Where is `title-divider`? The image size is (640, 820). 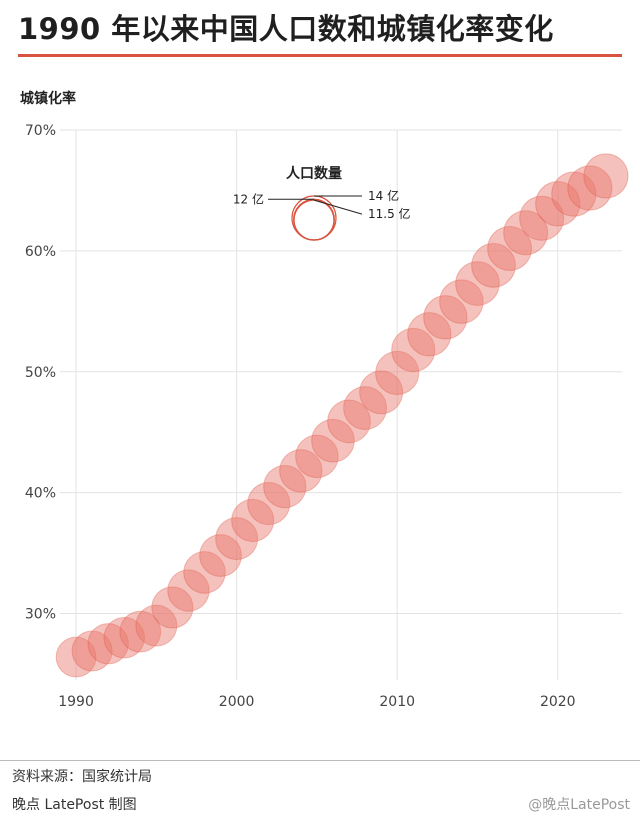 title-divider is located at coordinates (320, 55).